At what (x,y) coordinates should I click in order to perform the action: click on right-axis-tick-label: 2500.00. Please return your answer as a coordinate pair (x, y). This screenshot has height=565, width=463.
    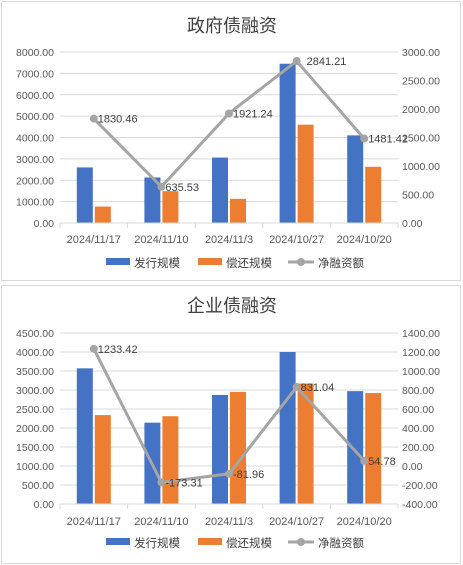
    Looking at the image, I should click on (421, 82).